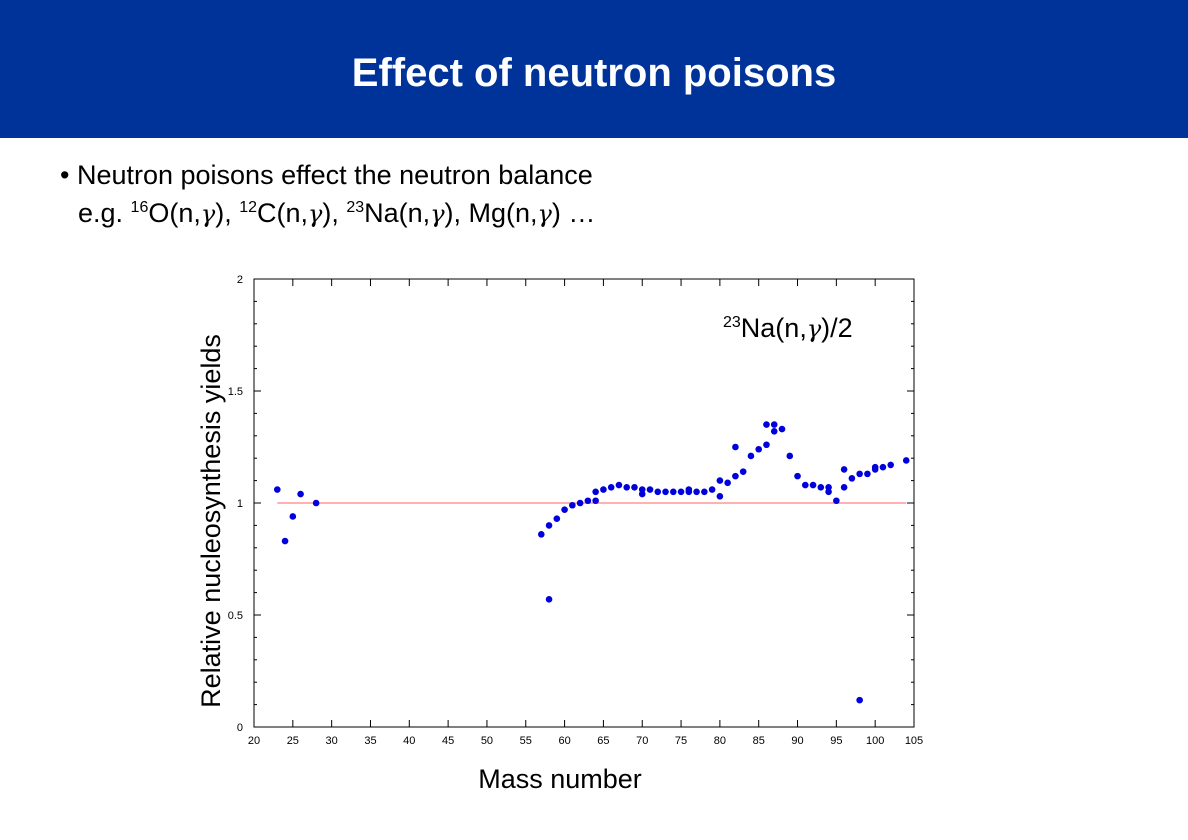 This screenshot has height=840, width=1188. What do you see at coordinates (487, 741) in the screenshot?
I see `x-tick-label: 50` at bounding box center [487, 741].